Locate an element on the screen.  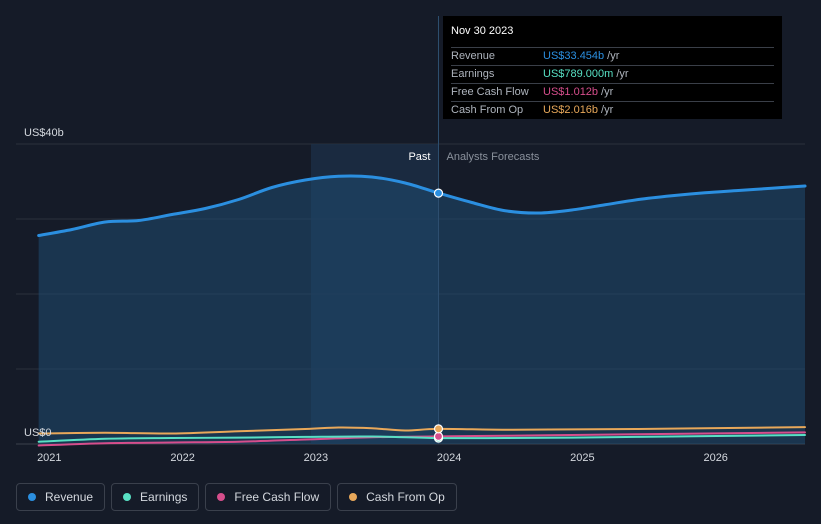
tooltip-value: US$2.016b is located at coordinates (571, 110).